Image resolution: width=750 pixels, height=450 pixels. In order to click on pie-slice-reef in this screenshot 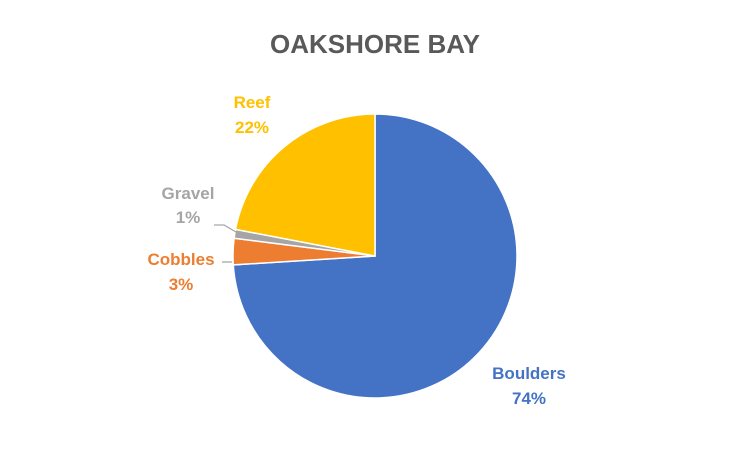, I will do `click(305, 185)`.